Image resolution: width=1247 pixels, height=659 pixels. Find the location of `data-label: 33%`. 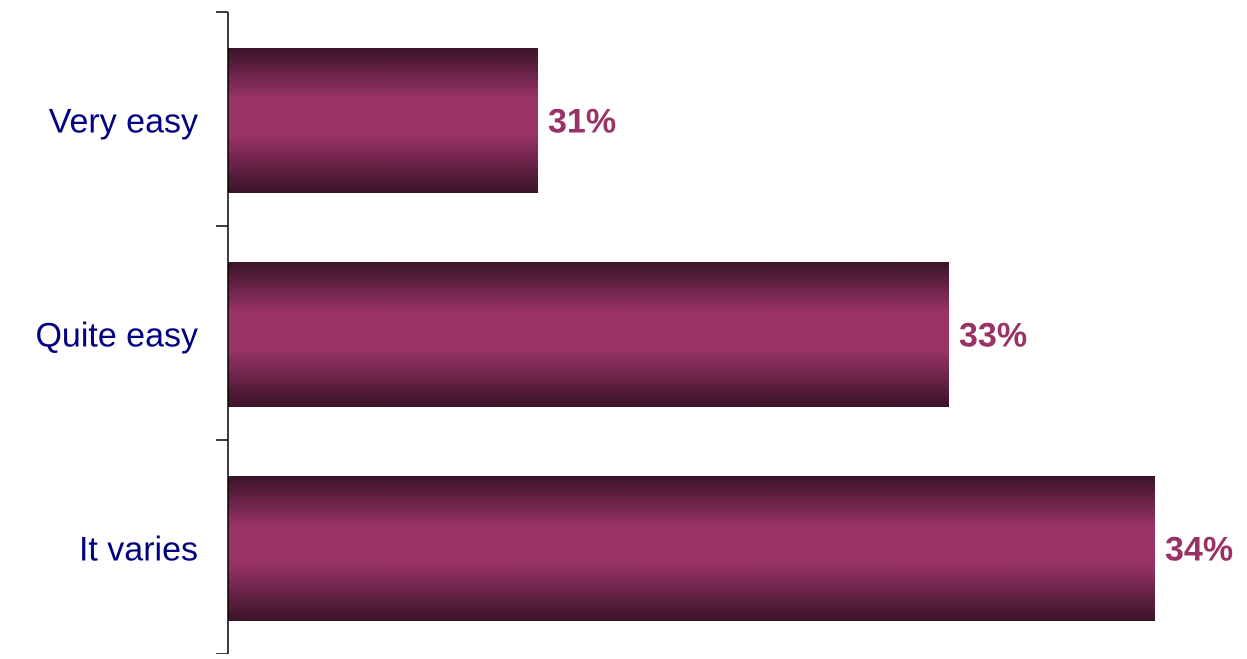

data-label: 33% is located at coordinates (993, 336).